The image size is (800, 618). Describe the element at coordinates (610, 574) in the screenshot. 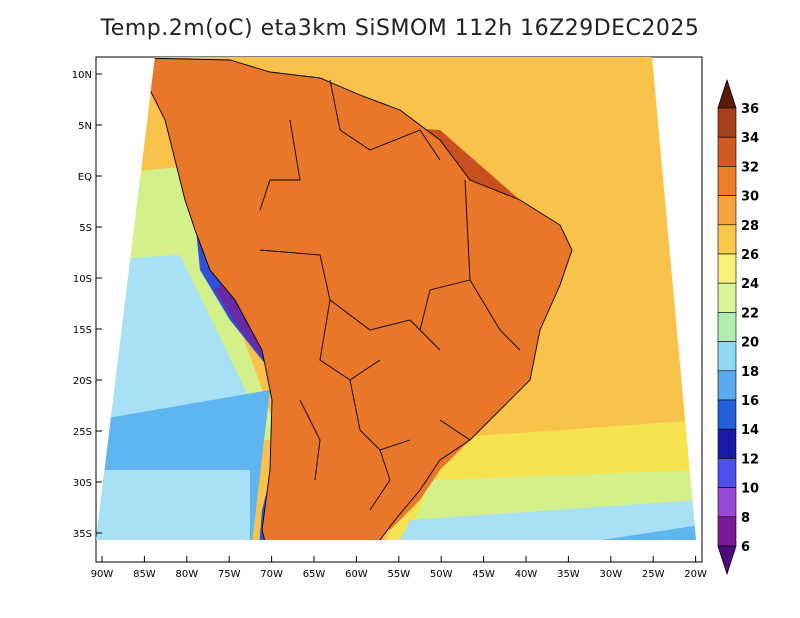

I see `lon-label: 30W` at that location.